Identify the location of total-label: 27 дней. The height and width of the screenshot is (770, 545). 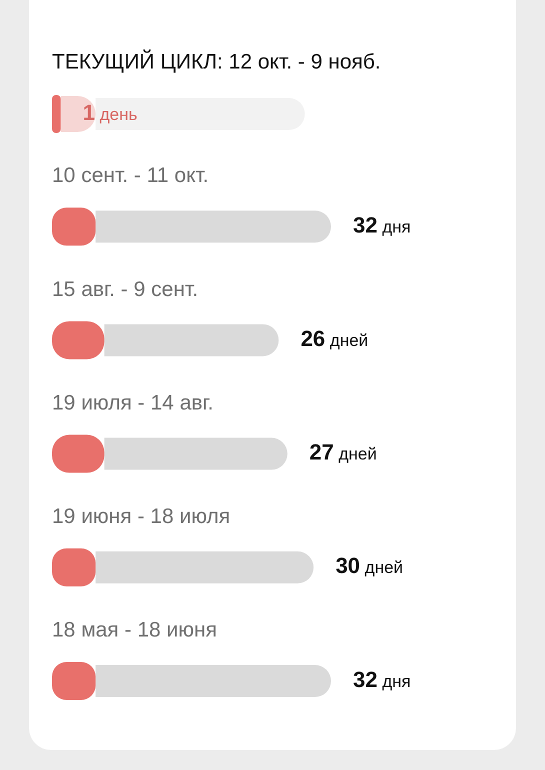
(343, 452).